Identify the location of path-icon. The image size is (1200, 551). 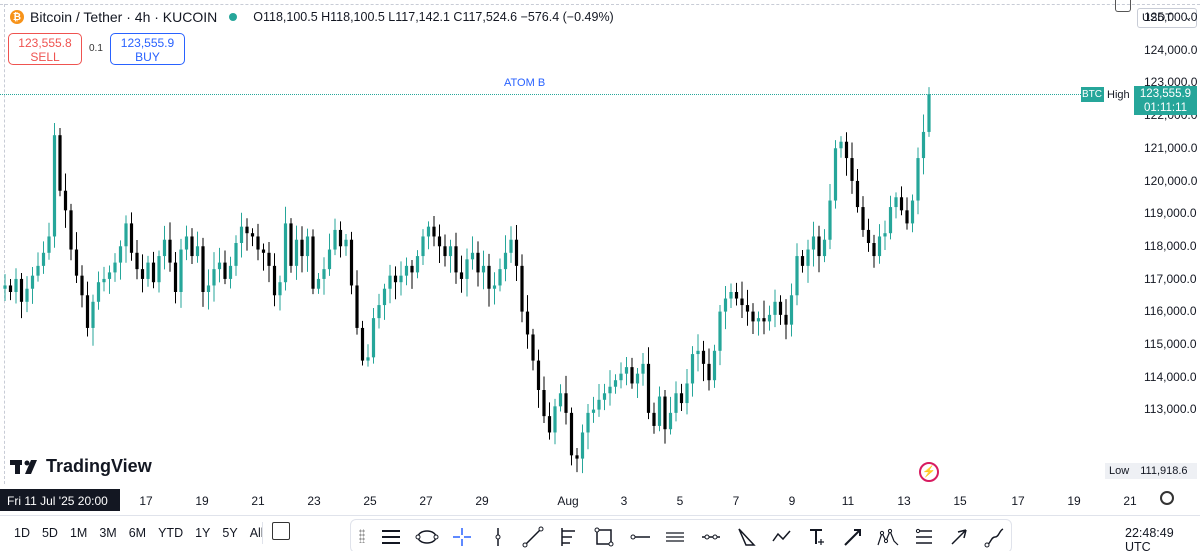
(711, 537).